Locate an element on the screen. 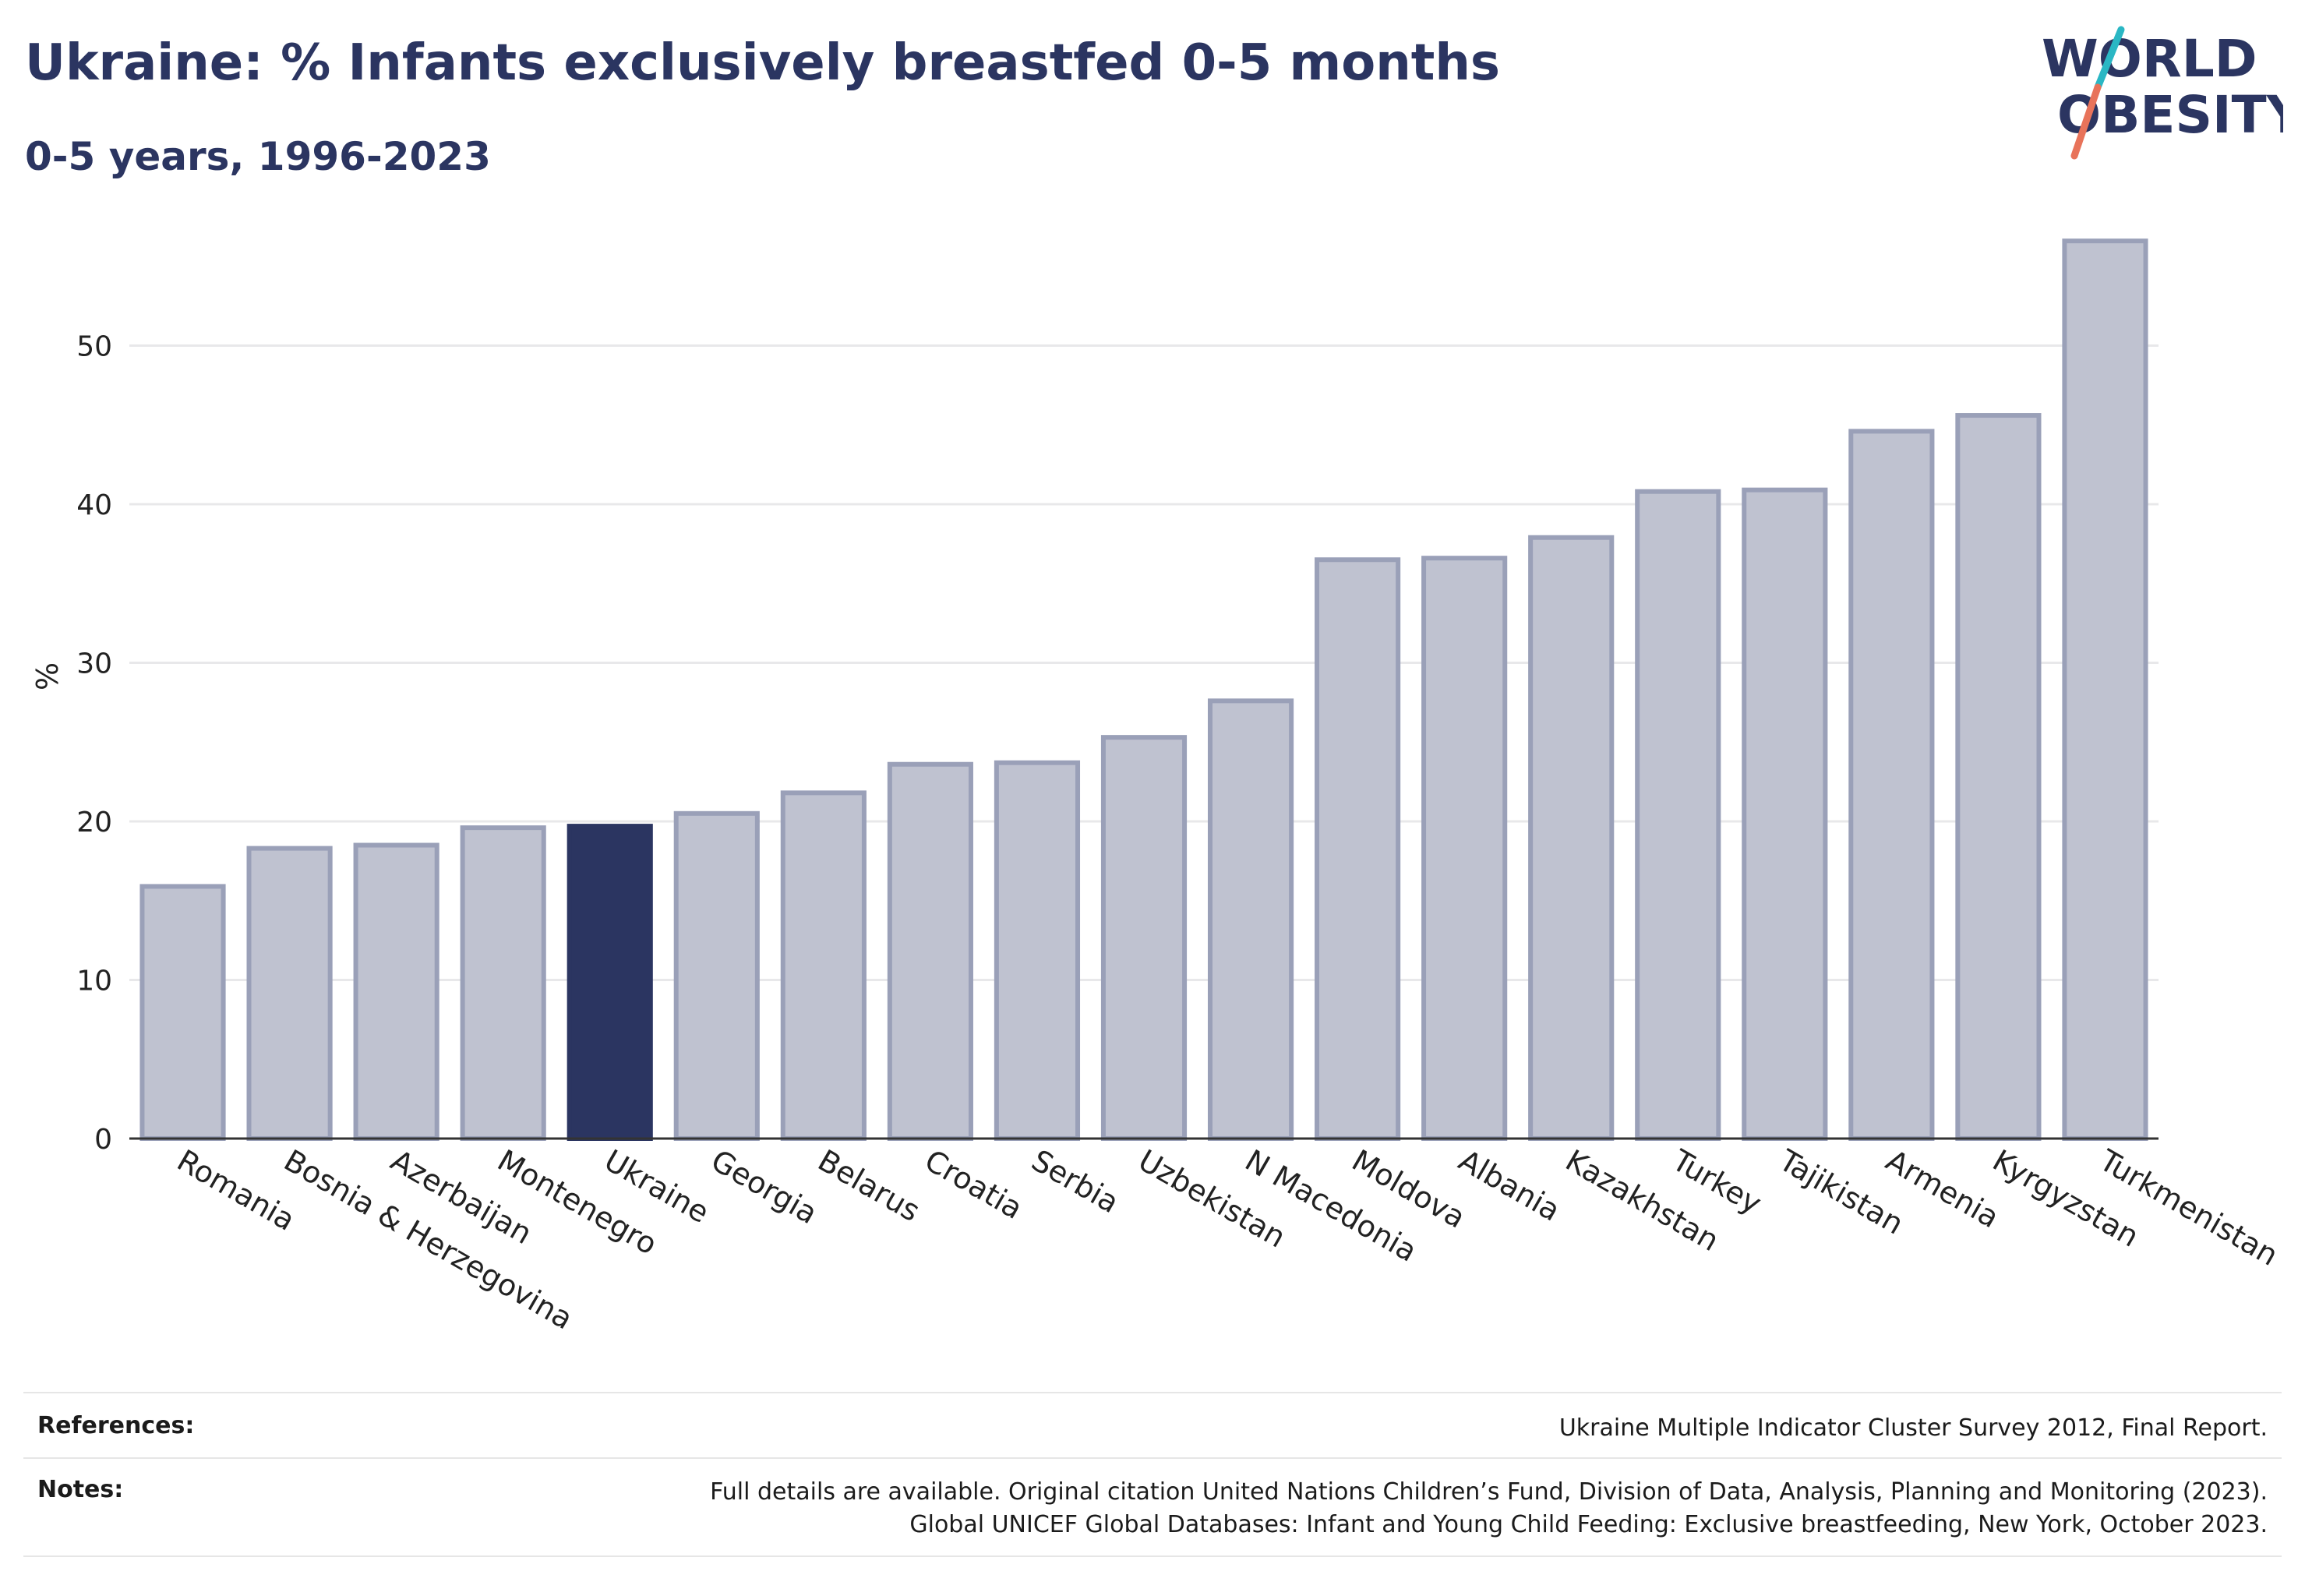 The image size is (2305, 1596). bar-albania is located at coordinates (1464, 848).